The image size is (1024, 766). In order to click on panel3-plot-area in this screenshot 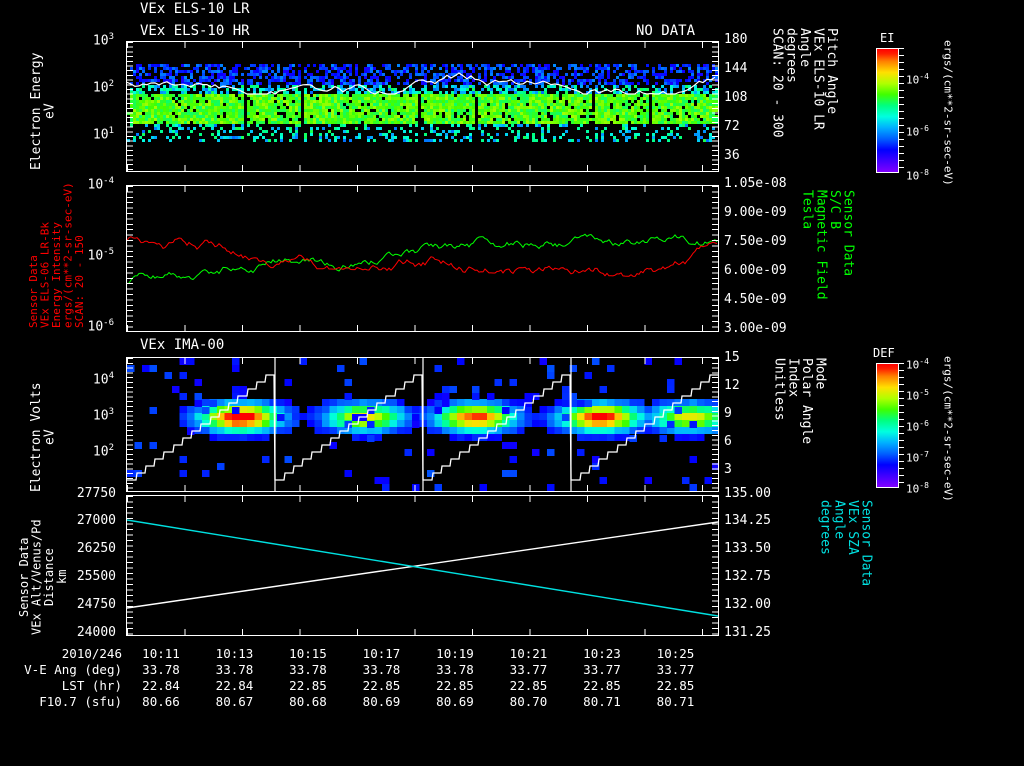, I will do `click(422, 424)`.